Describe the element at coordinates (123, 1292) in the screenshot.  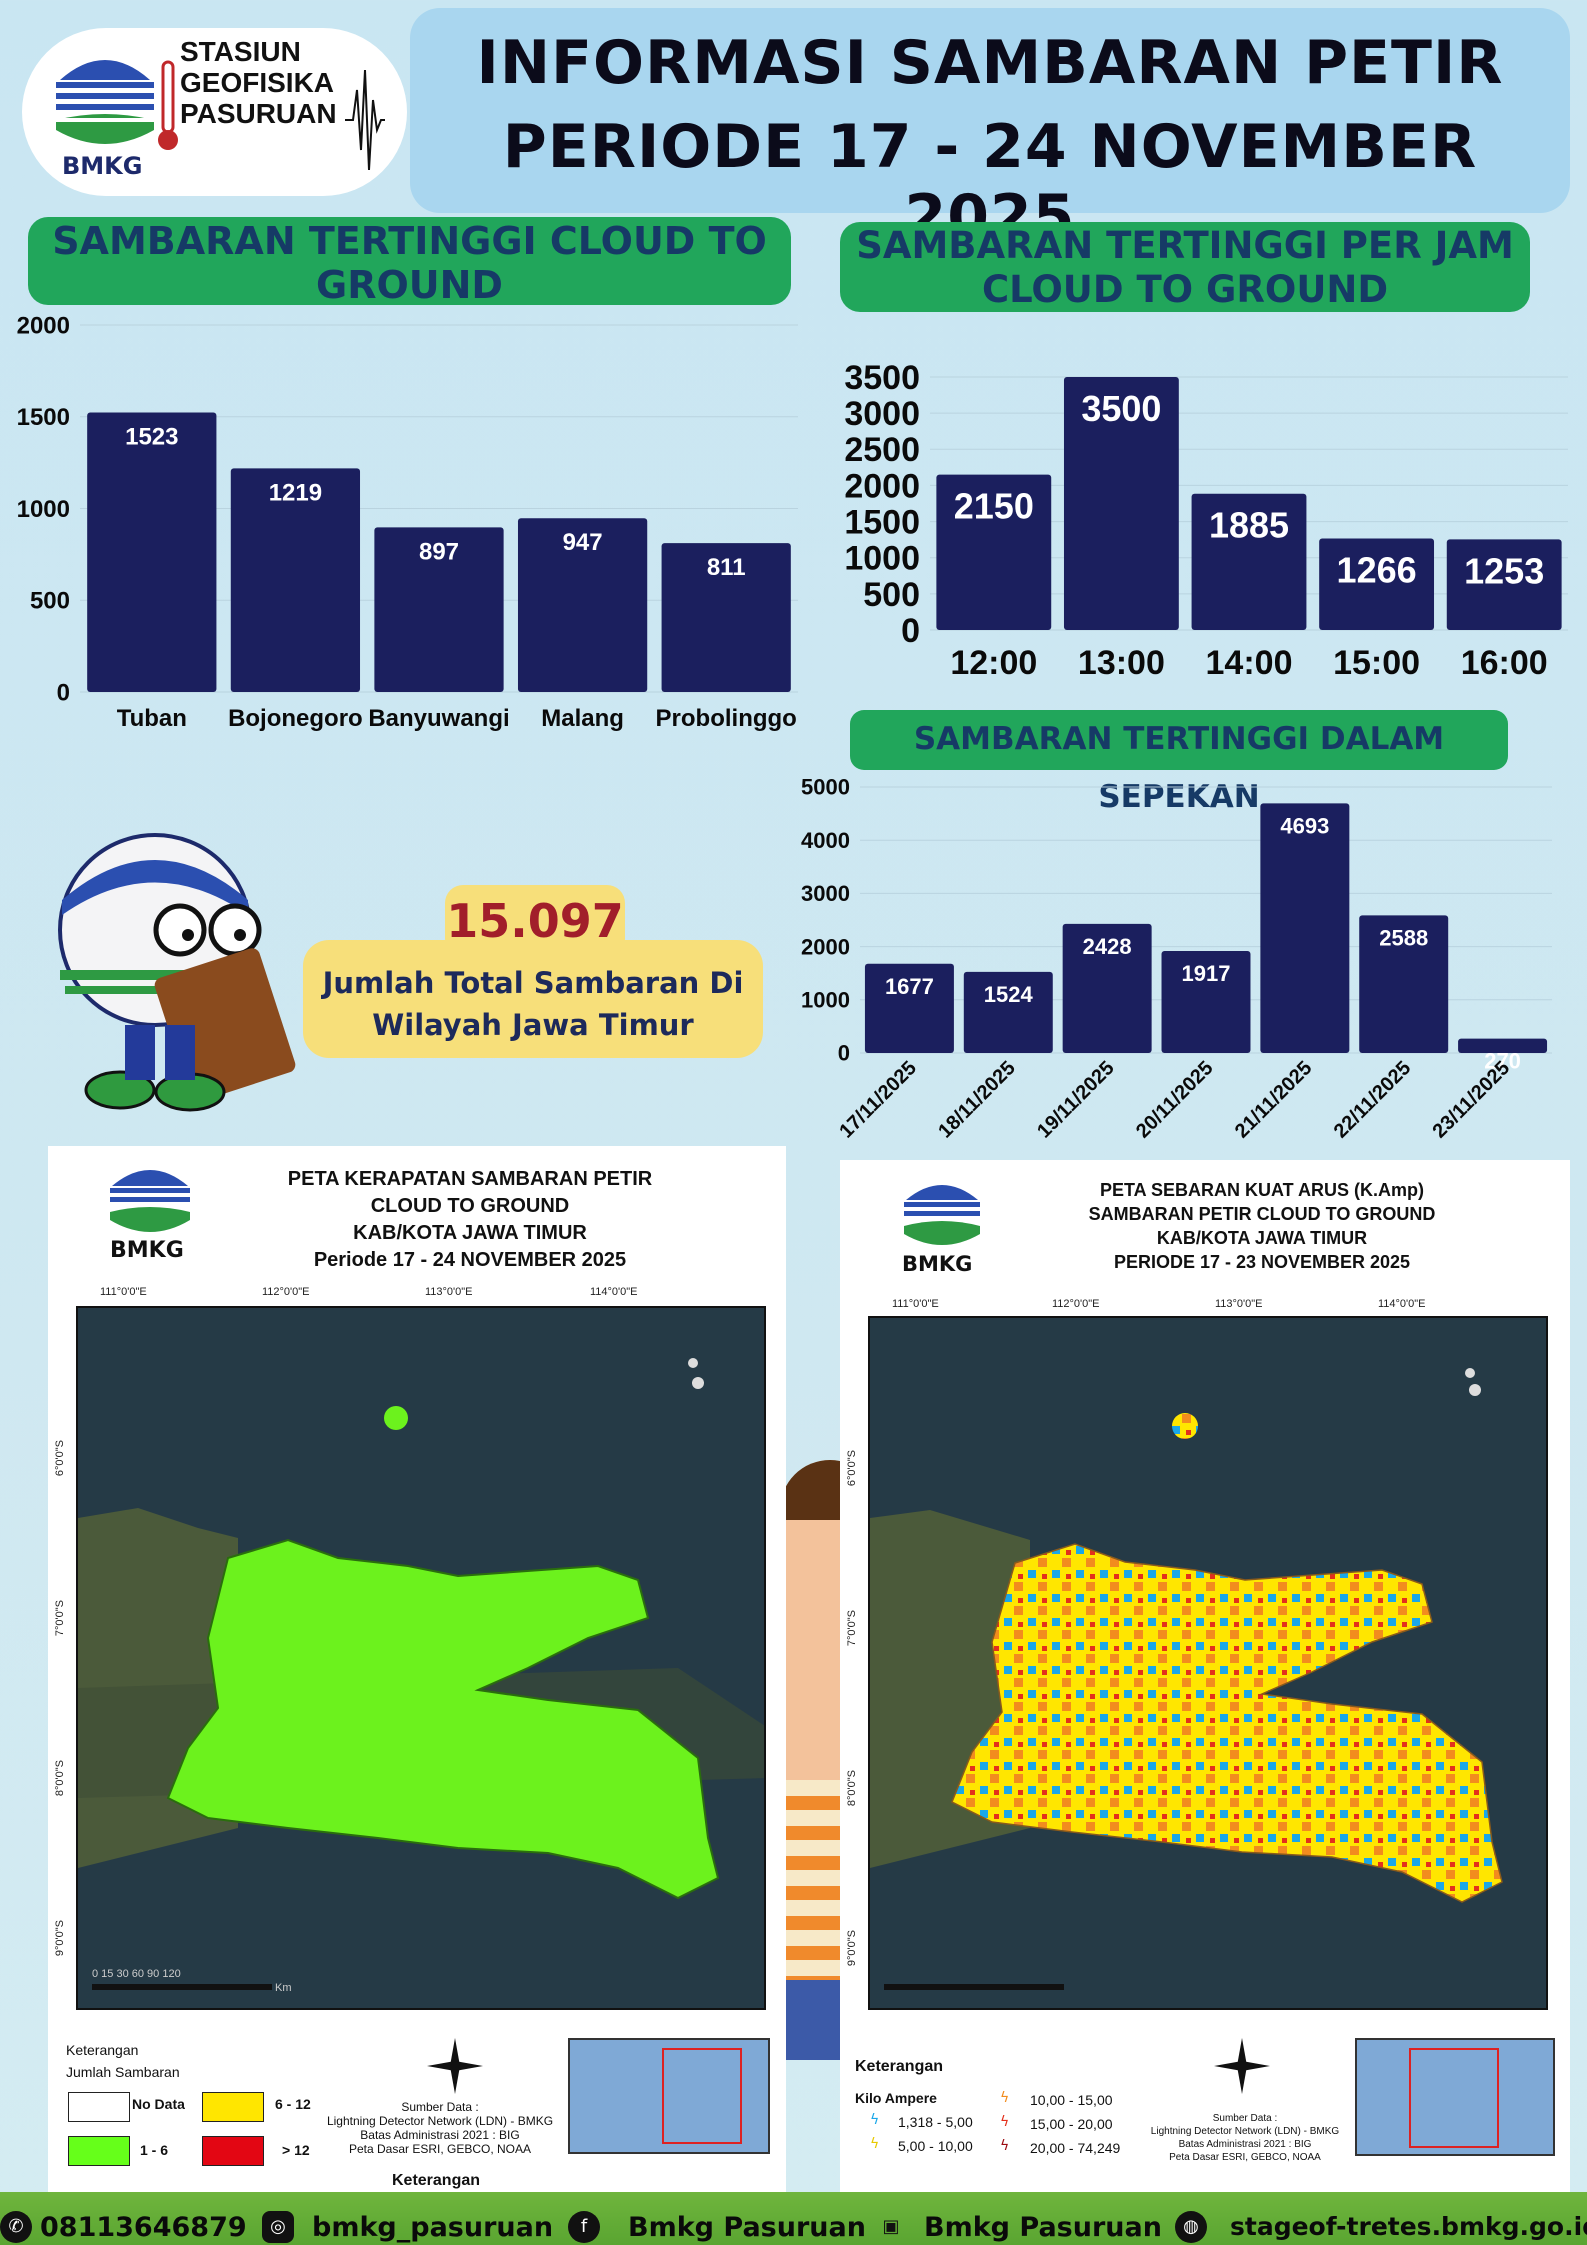
I see `map-left-lon-1: 111°0'0"E` at that location.